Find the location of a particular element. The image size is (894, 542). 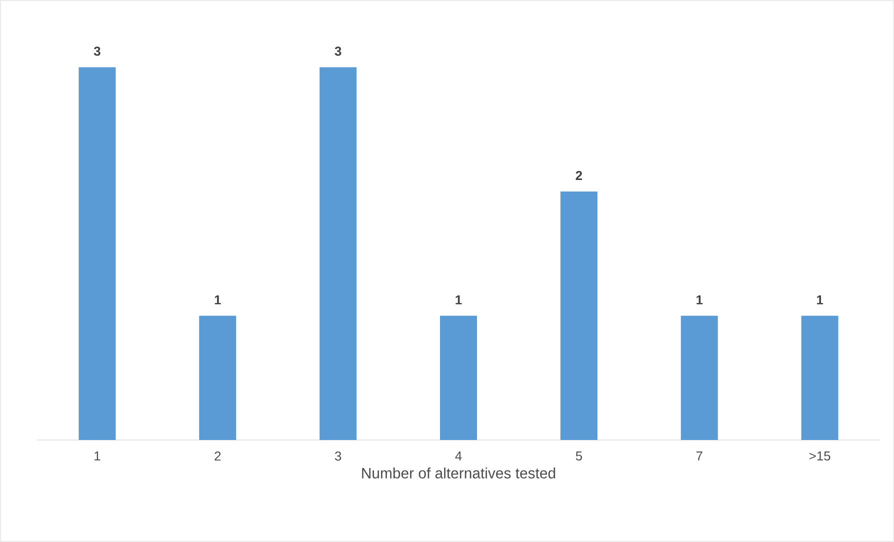

data-label: 2 is located at coordinates (579, 175).